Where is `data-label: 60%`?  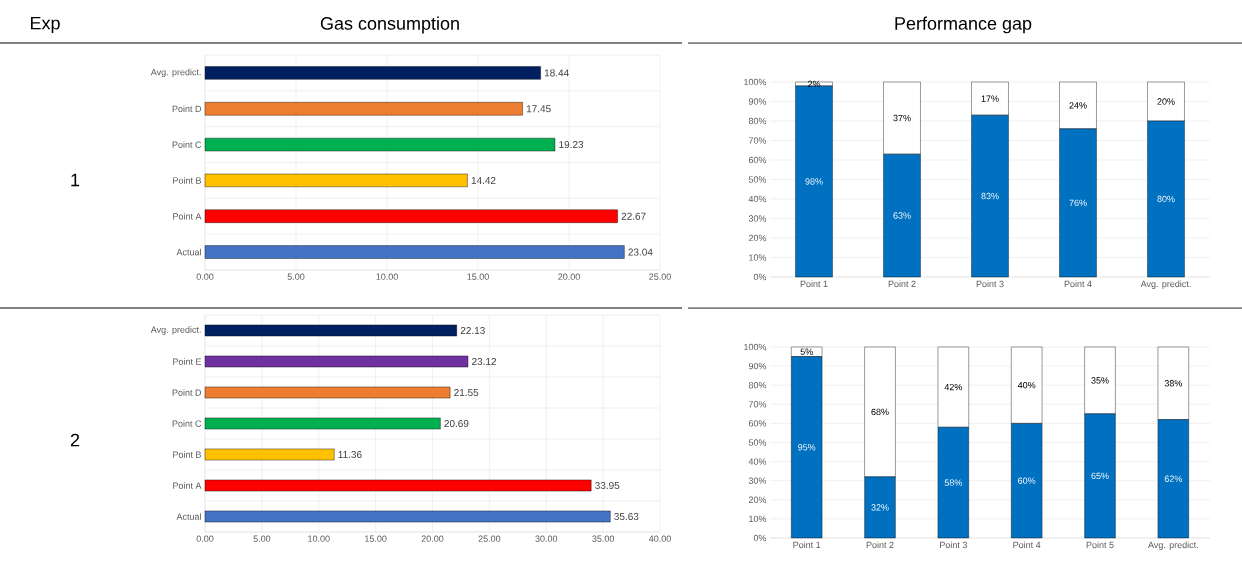 data-label: 60% is located at coordinates (1027, 480).